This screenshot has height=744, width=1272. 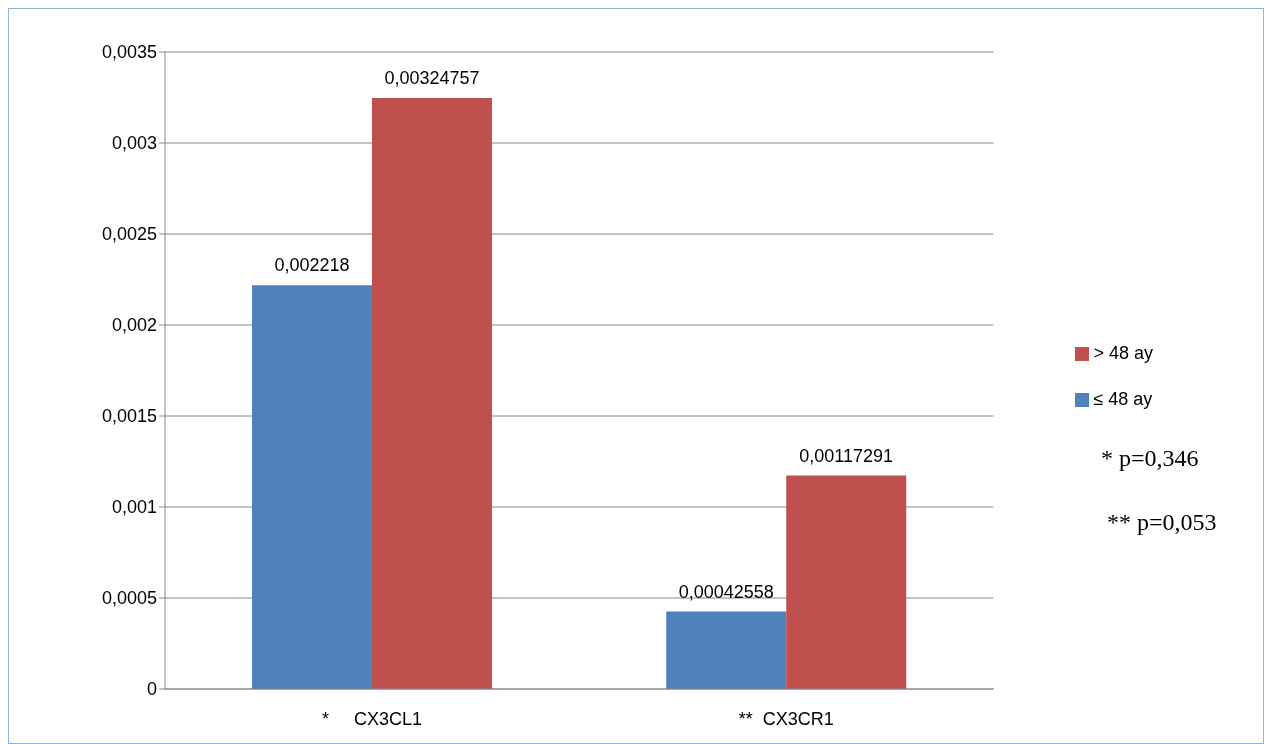 I want to click on y-tick-label: 0,0005, so click(x=129, y=598).